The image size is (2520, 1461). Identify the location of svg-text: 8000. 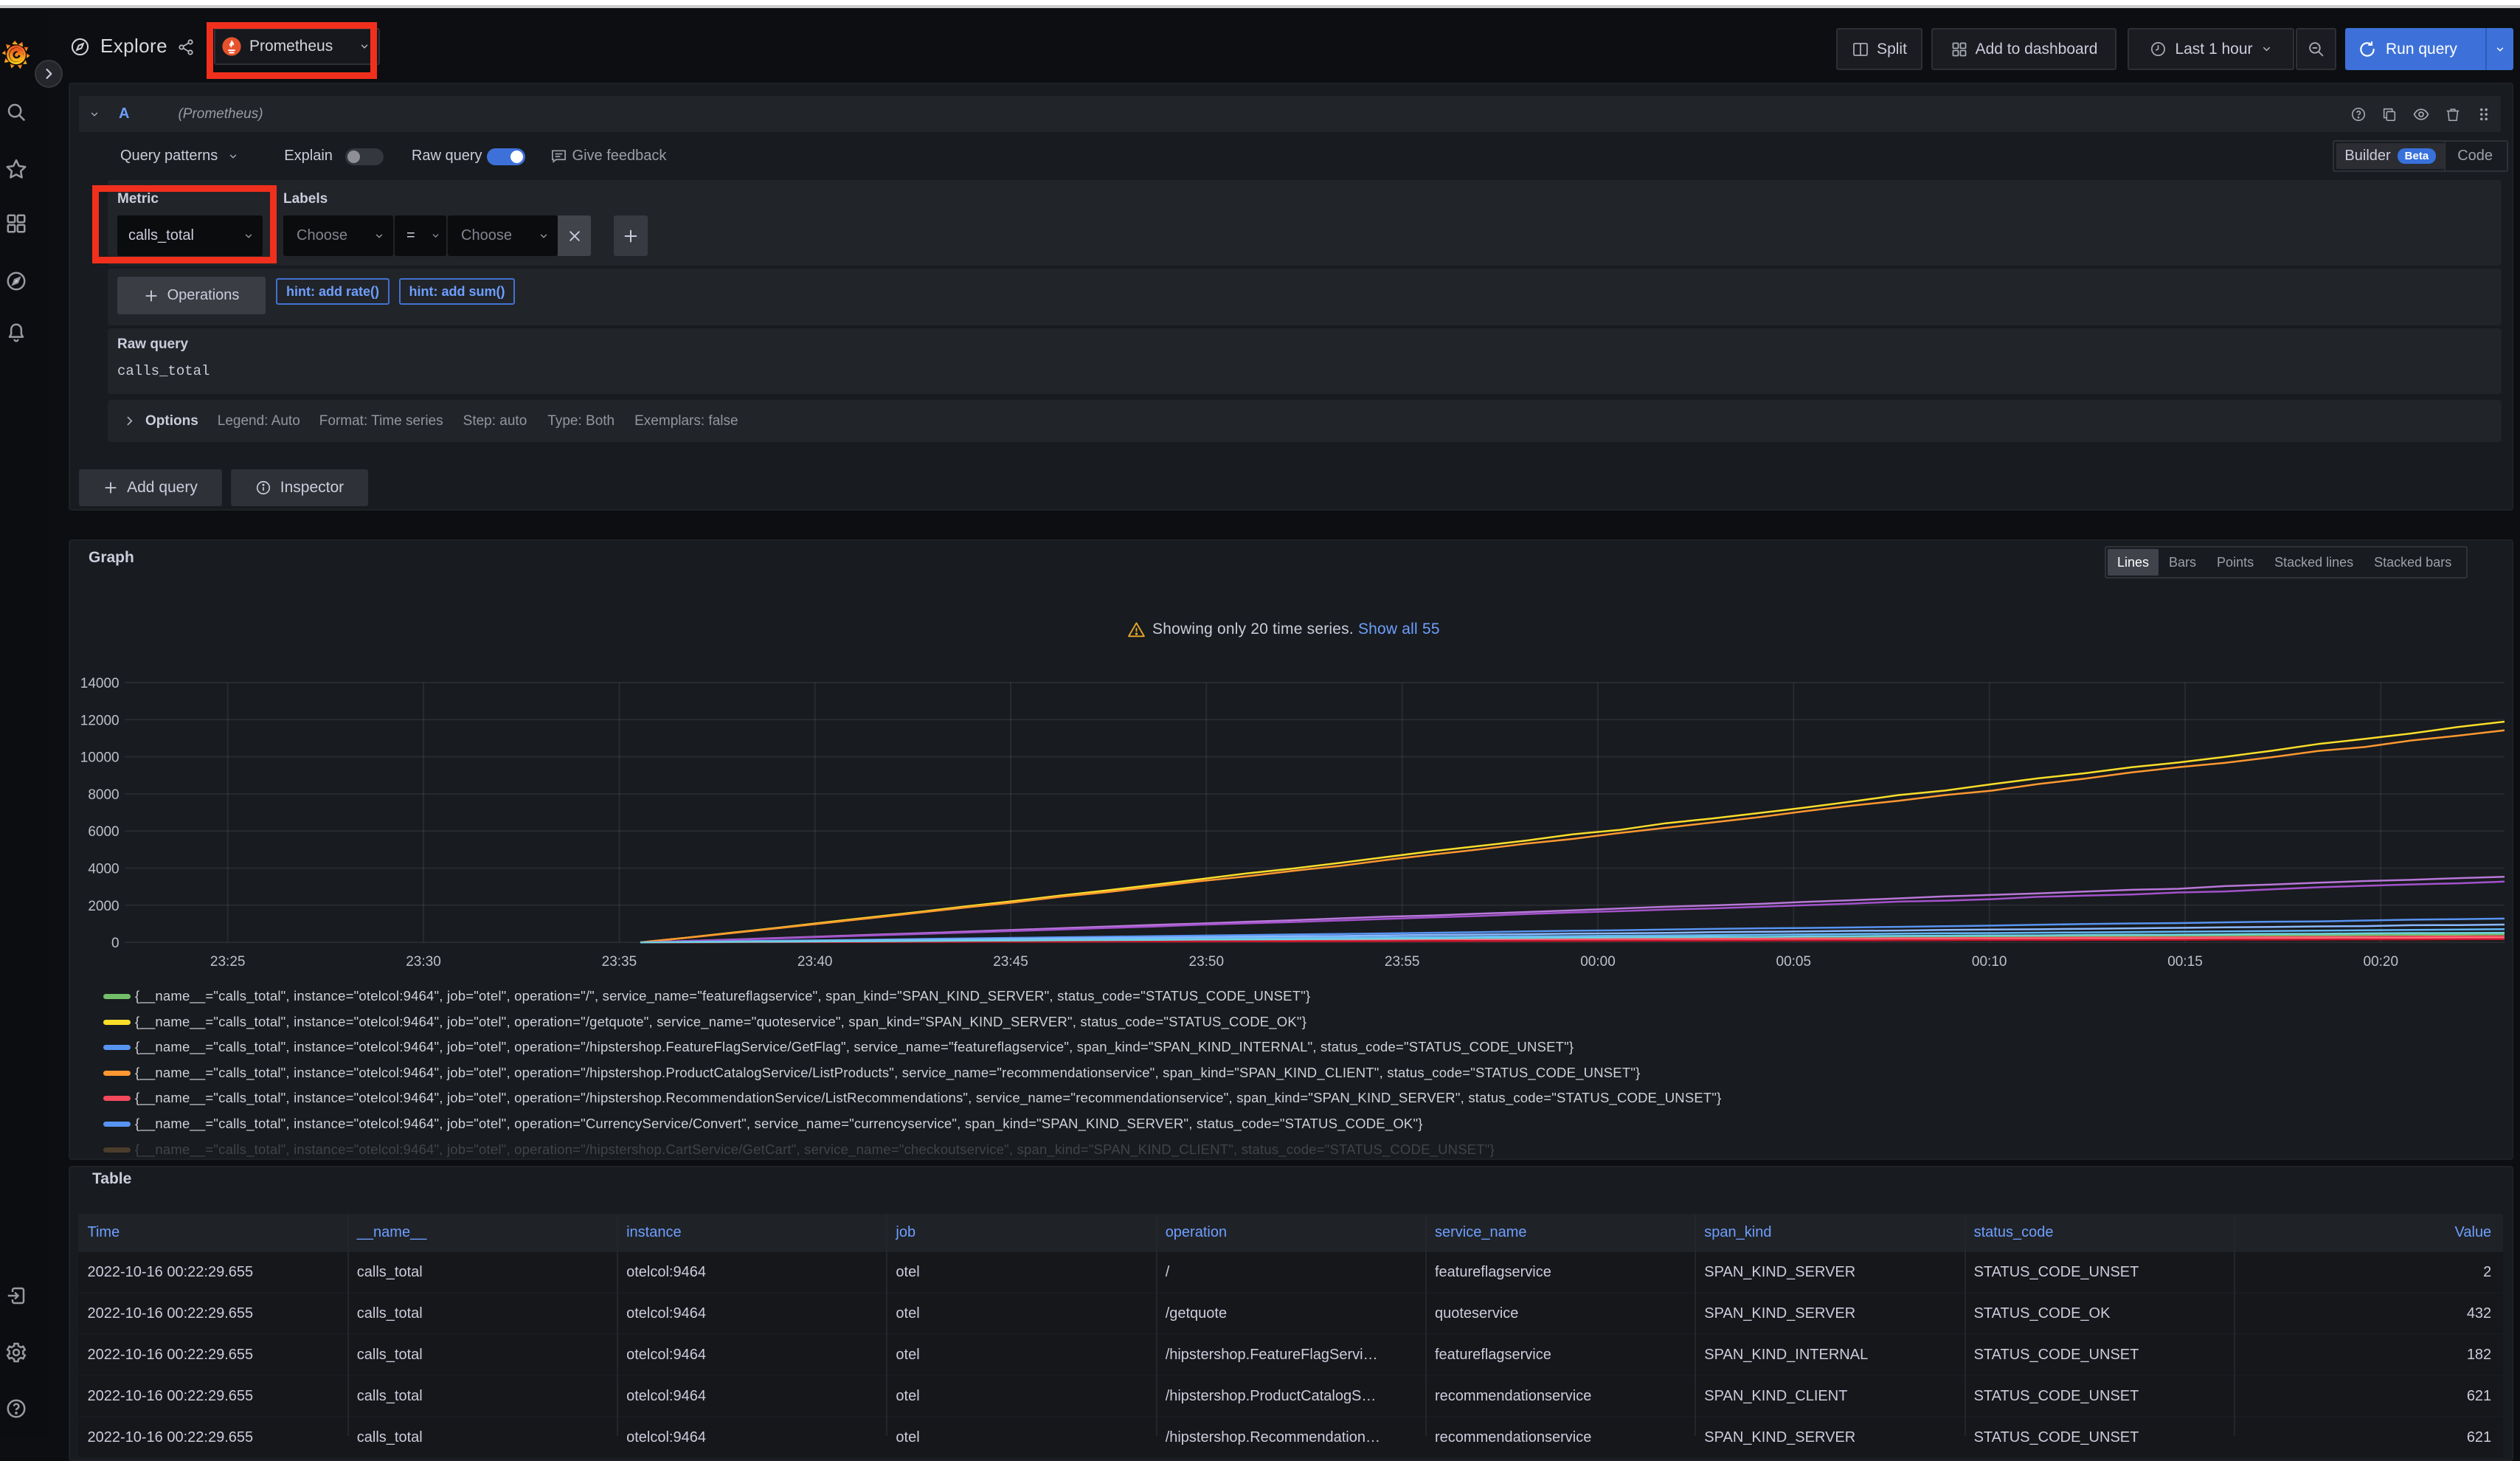
(104, 795).